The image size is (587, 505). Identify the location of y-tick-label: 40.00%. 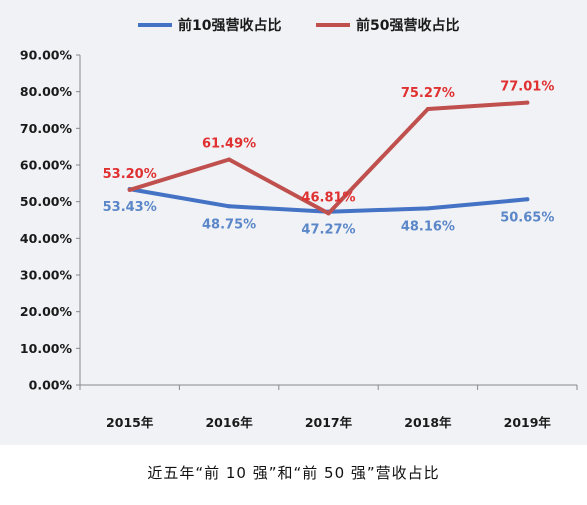
(46, 238).